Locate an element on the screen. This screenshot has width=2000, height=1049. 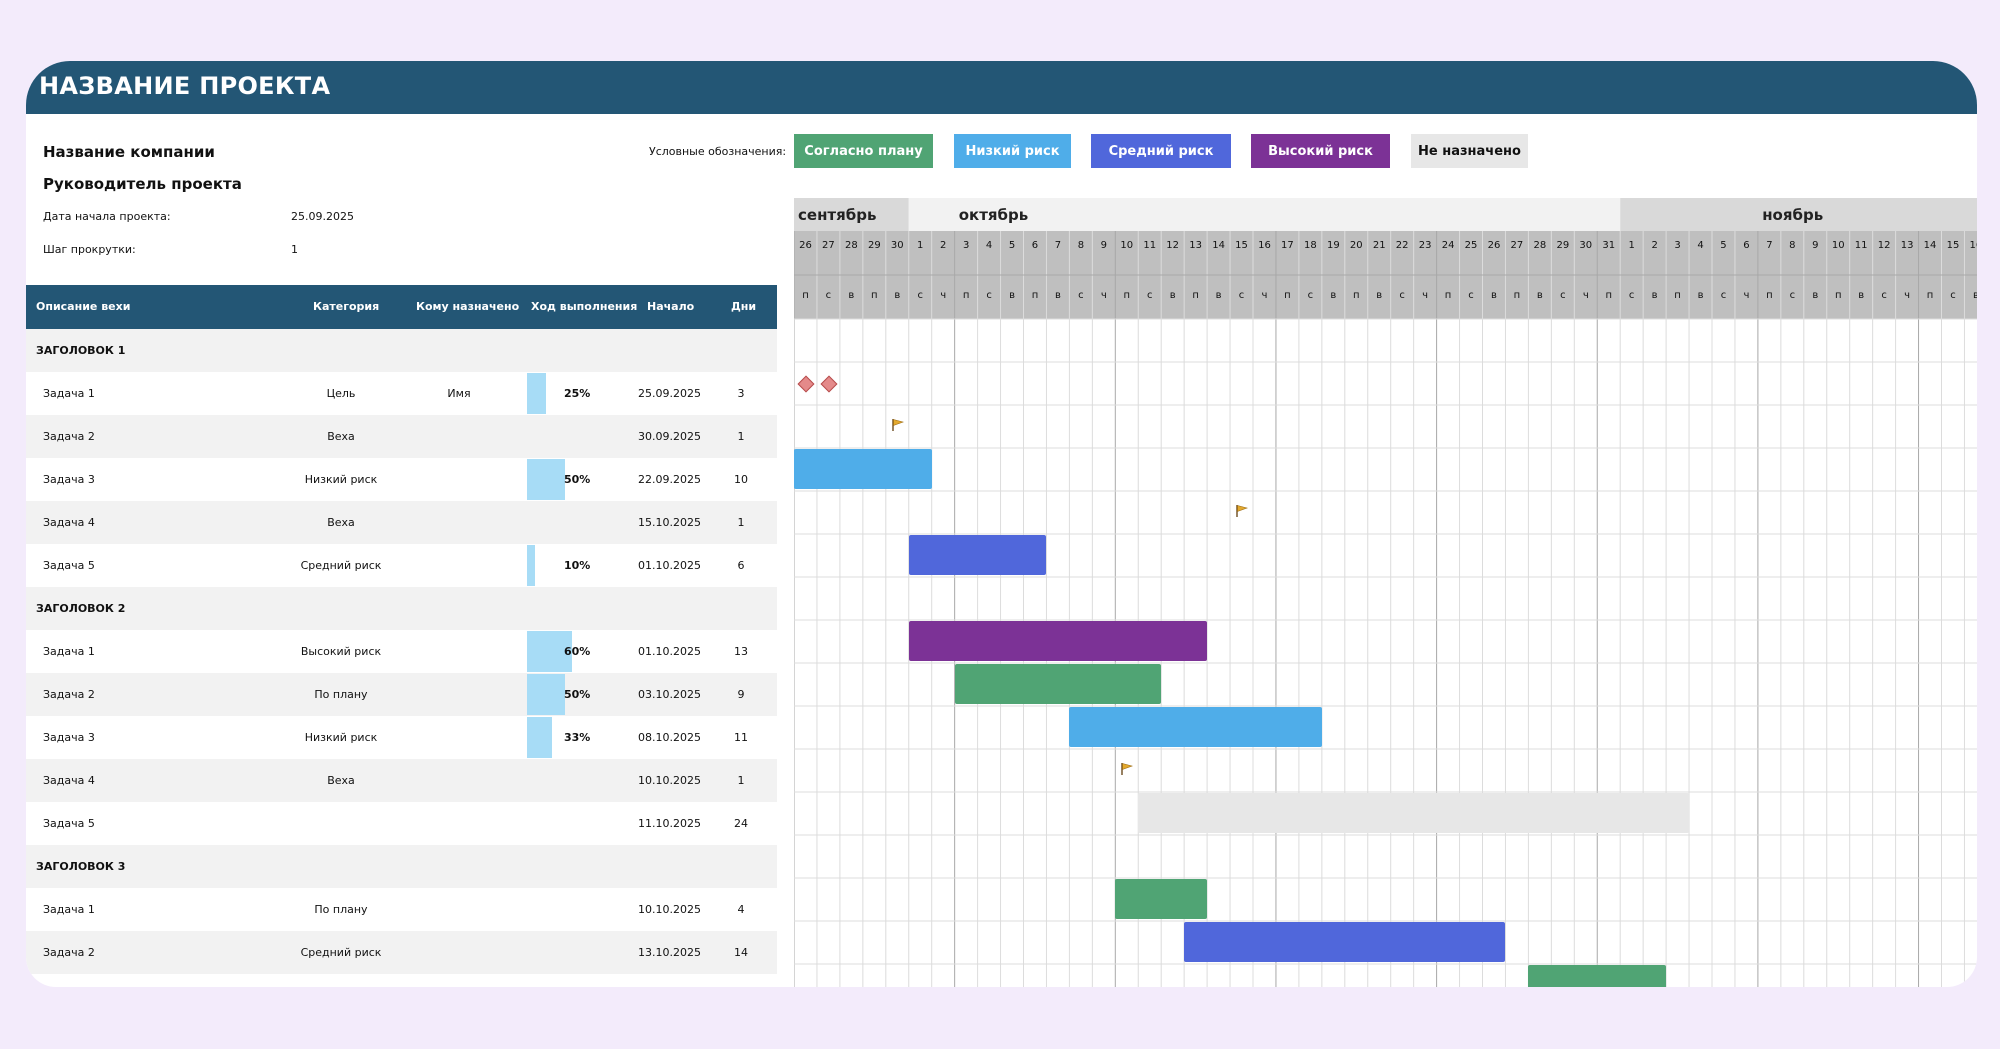
day-number: 27 is located at coordinates (1517, 245).